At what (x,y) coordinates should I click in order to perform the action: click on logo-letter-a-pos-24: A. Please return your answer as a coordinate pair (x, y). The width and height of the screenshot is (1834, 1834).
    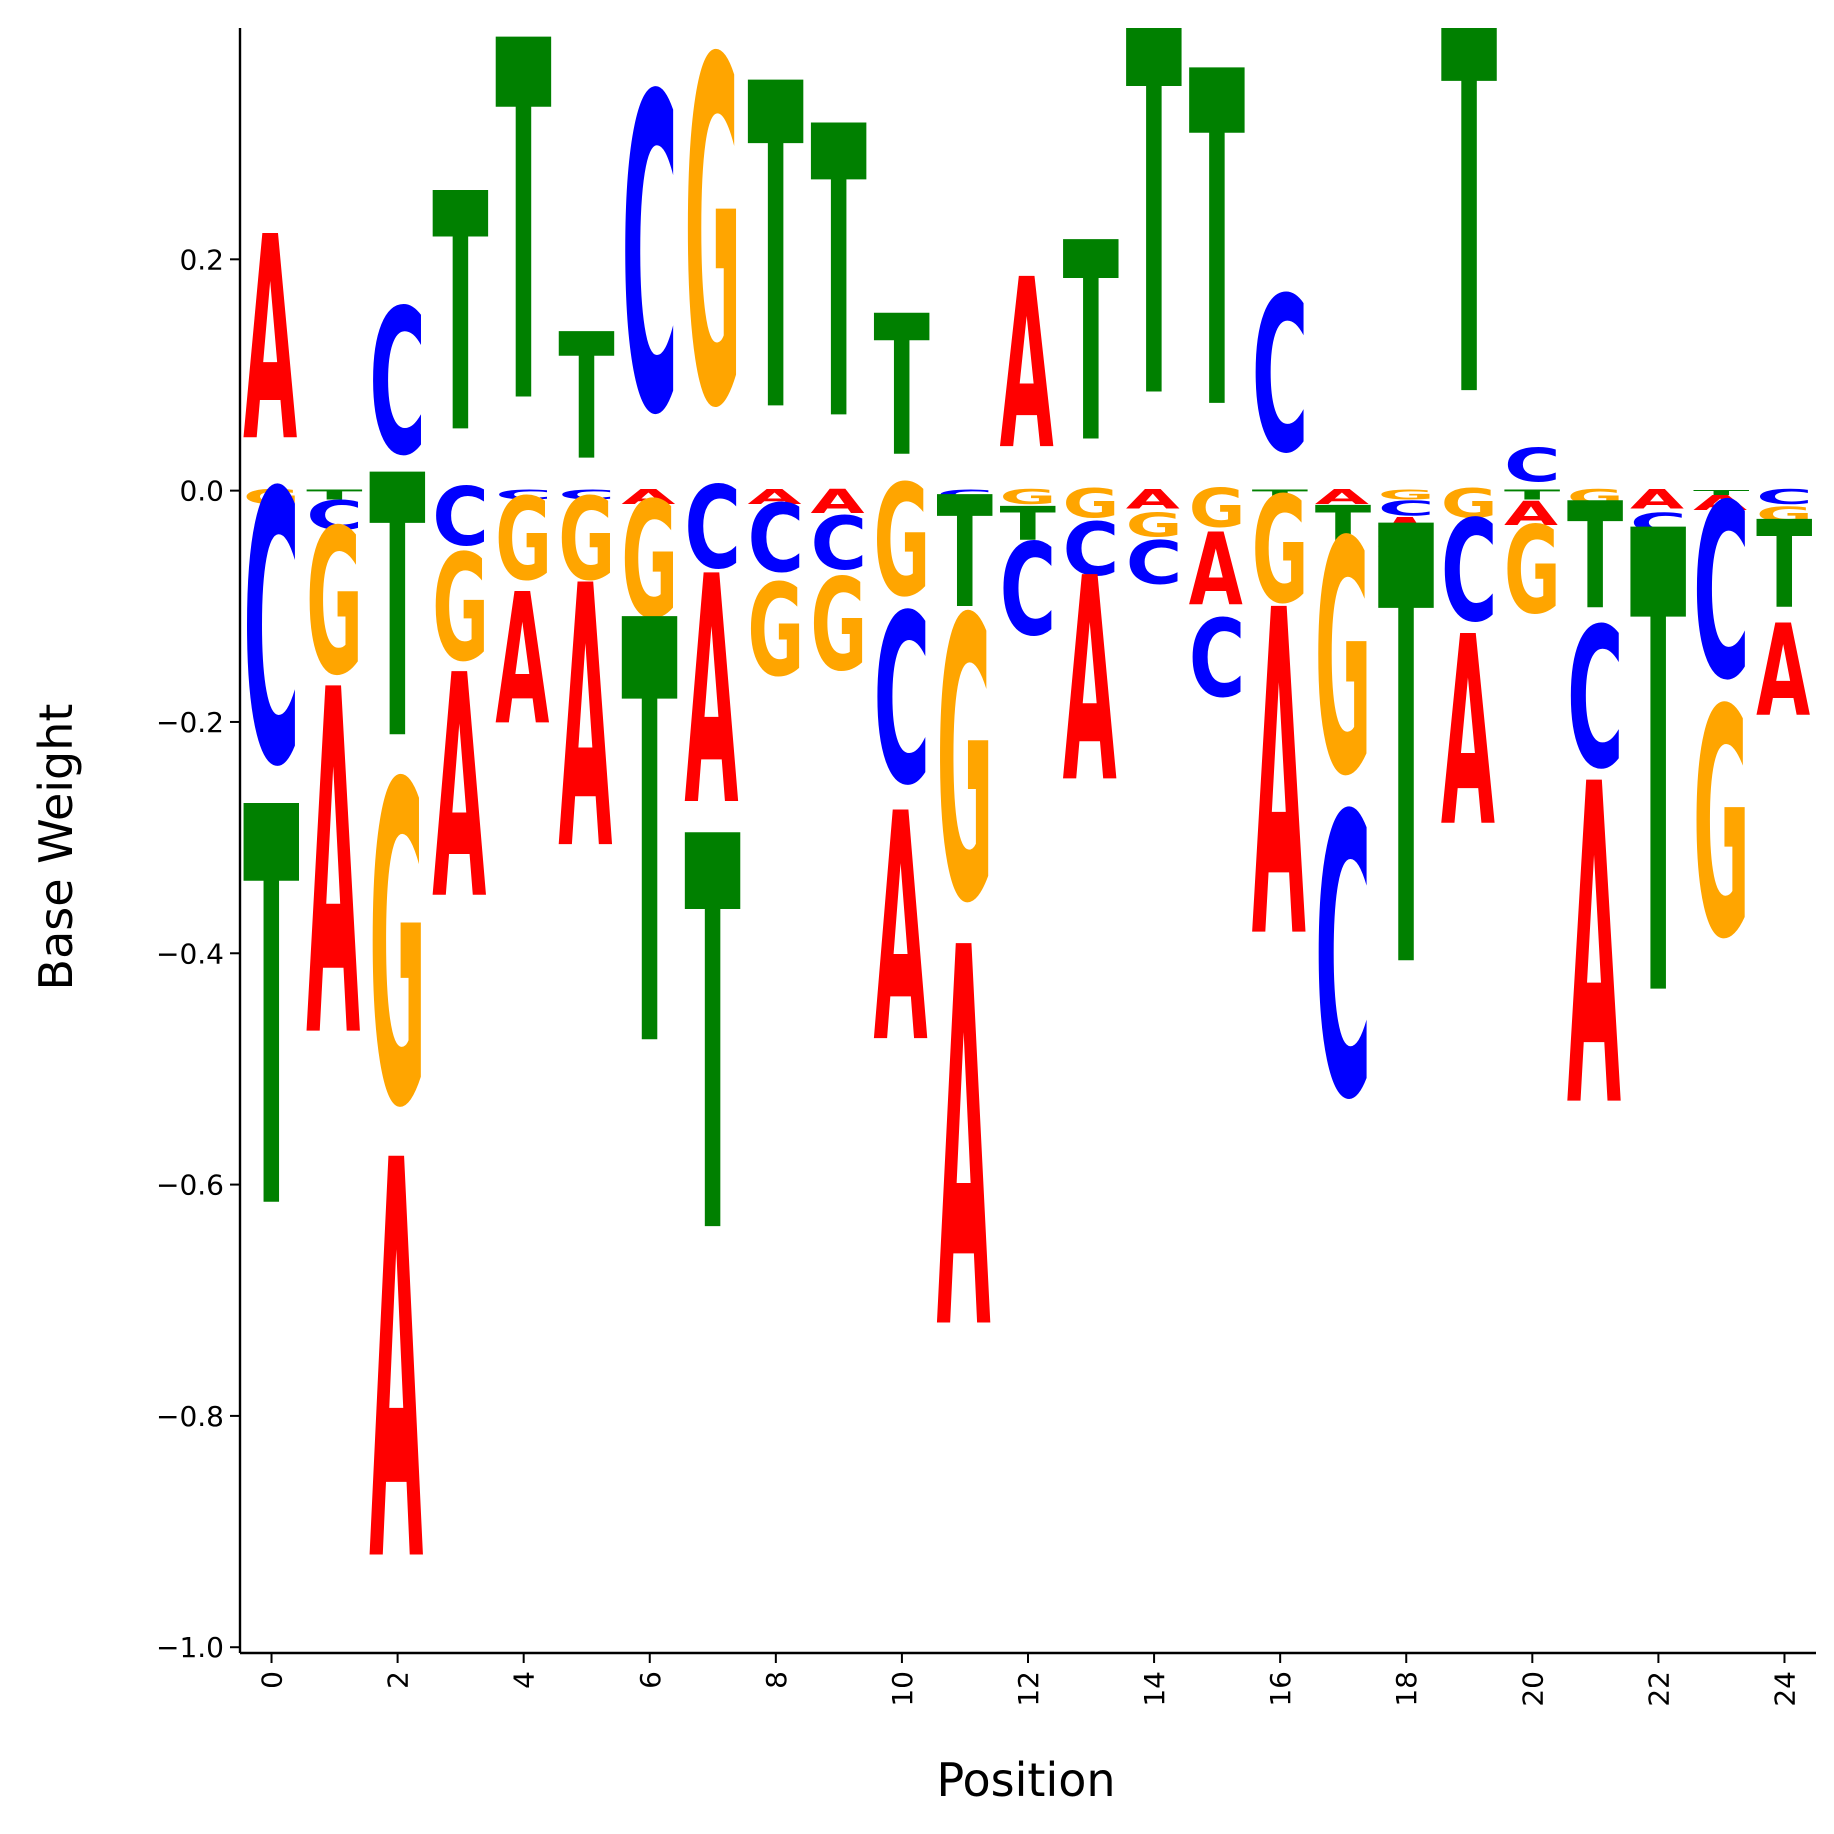
    Looking at the image, I should click on (1783, 672).